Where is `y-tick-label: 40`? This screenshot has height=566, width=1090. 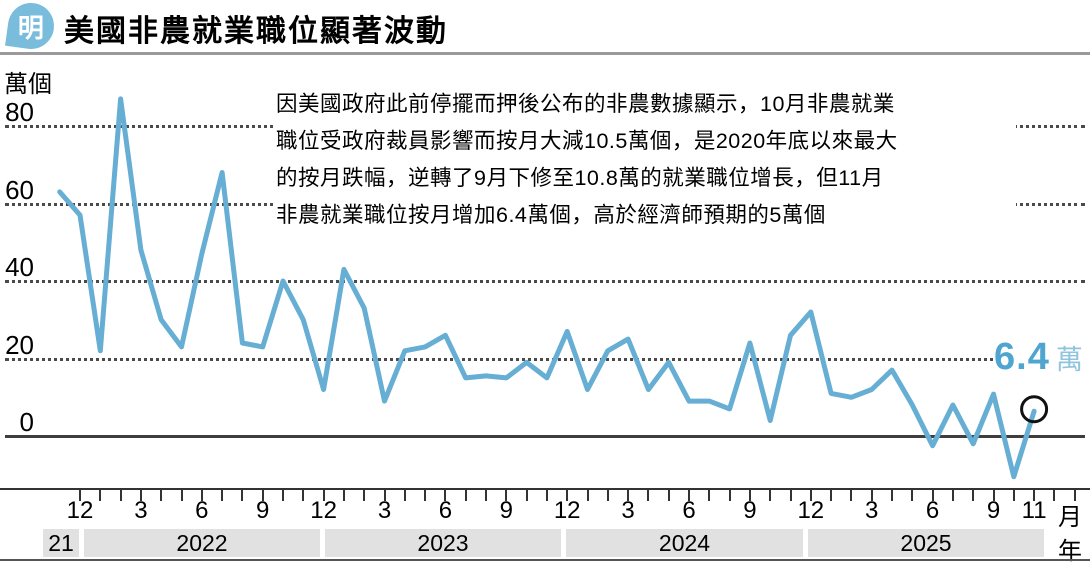 y-tick-label: 40 is located at coordinates (19, 267).